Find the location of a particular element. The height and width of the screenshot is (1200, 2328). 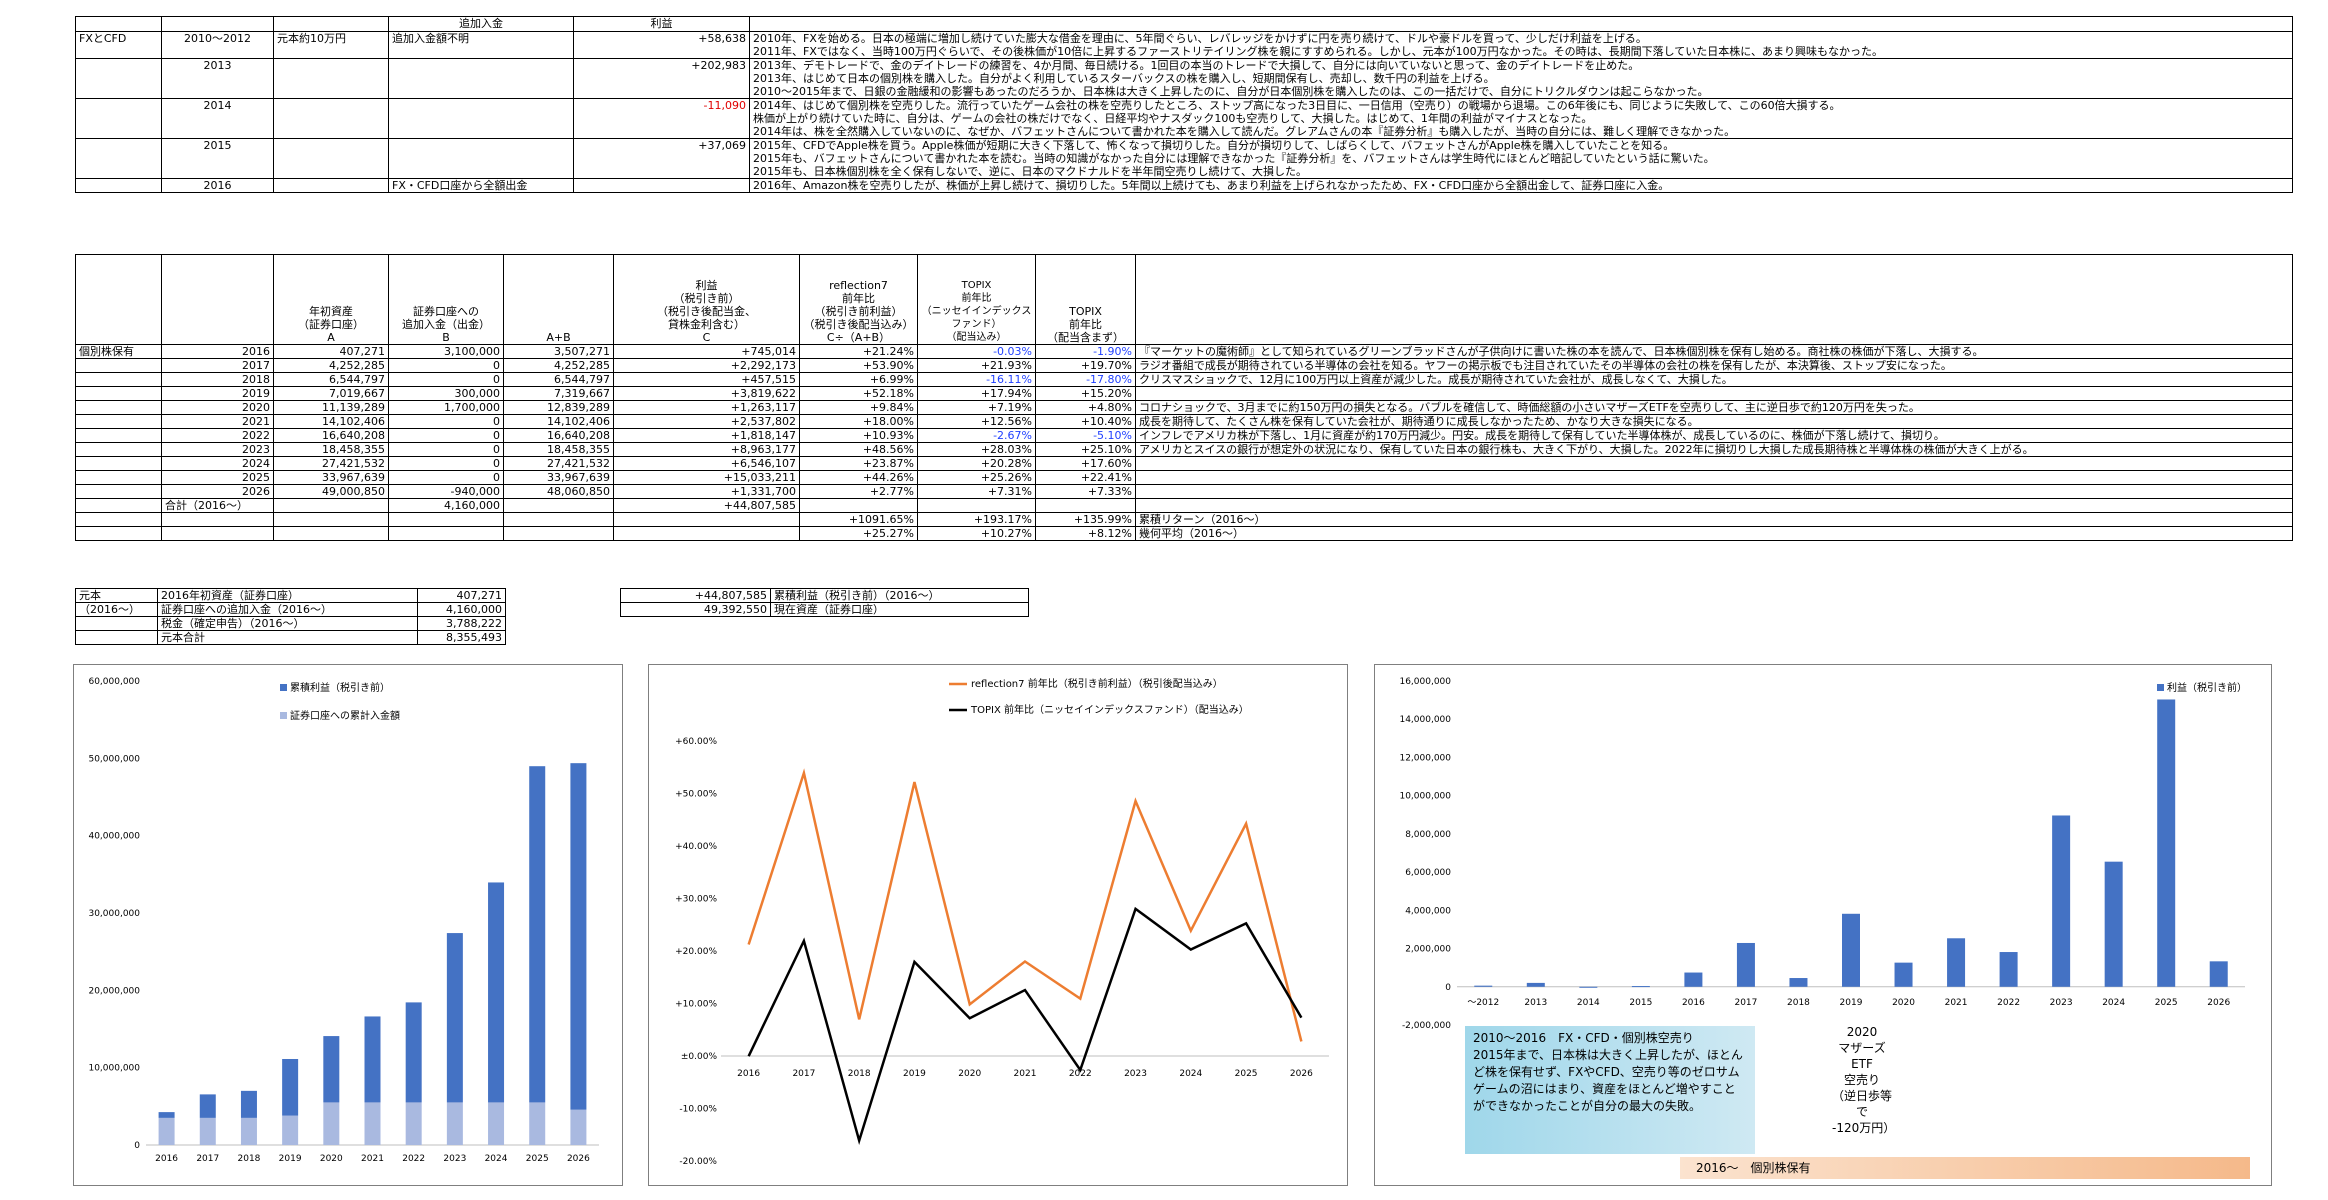

legend-swatch is located at coordinates (283, 687).